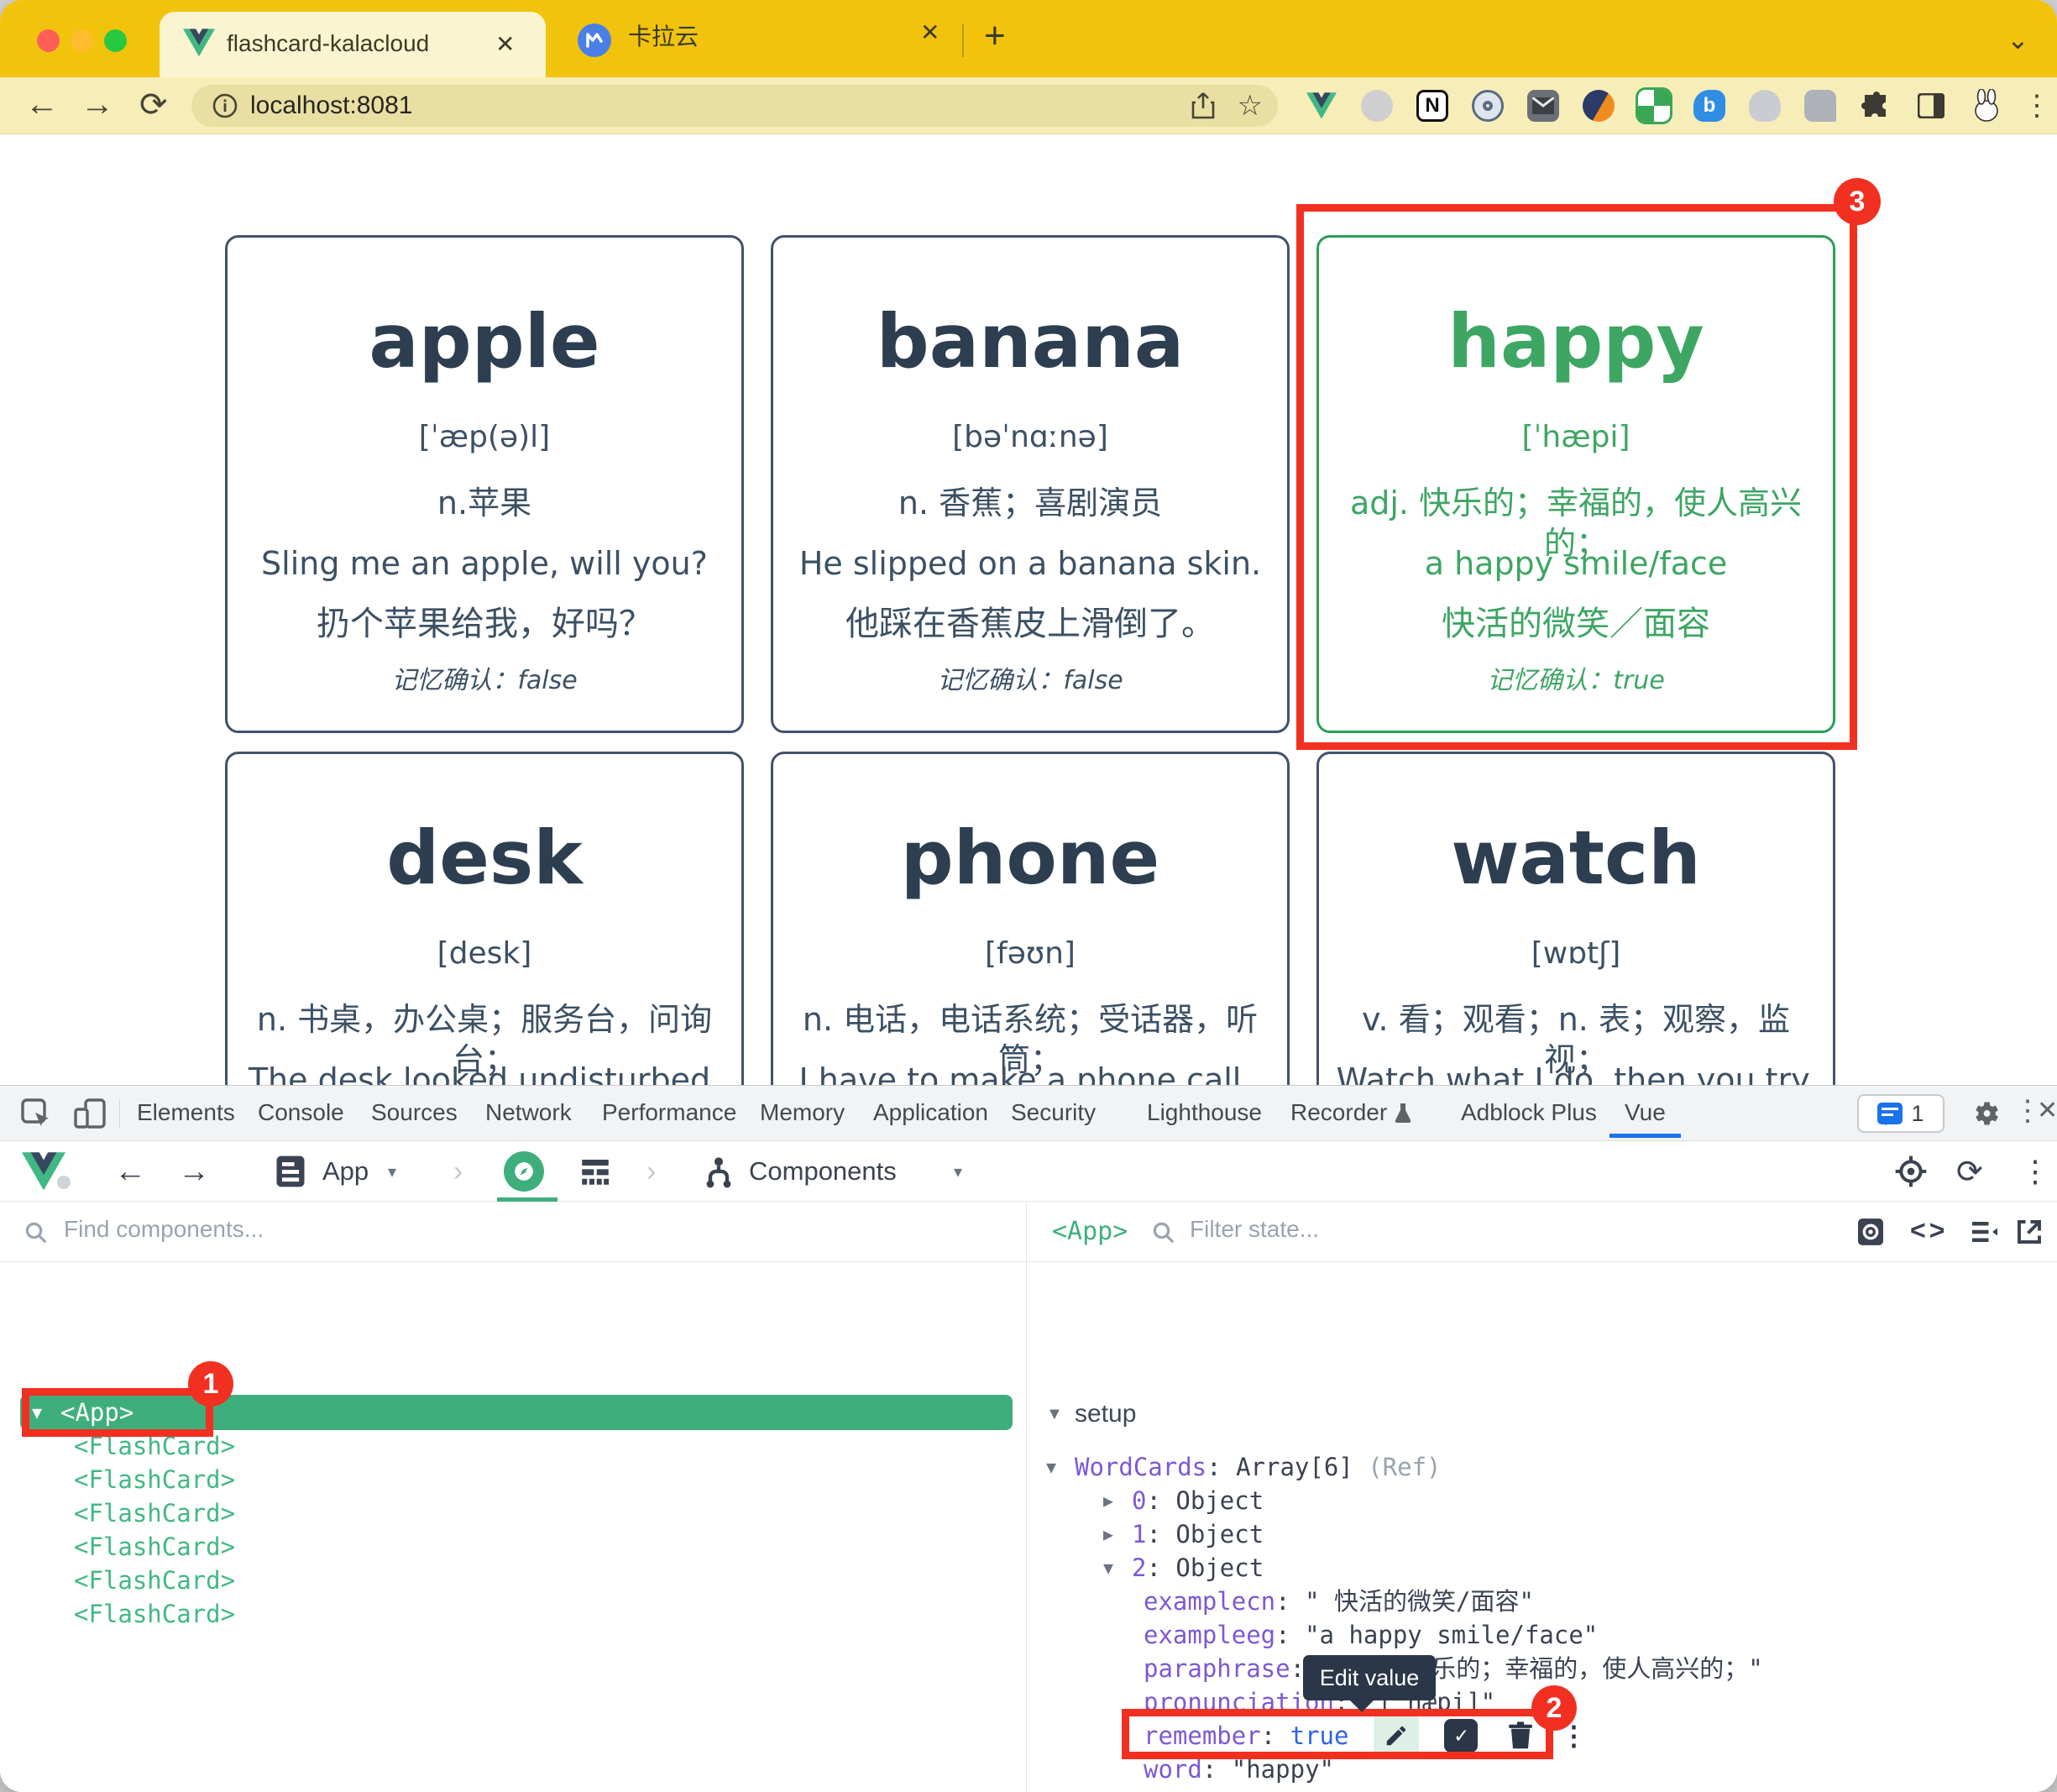 The image size is (2057, 1792). I want to click on devtools-menu-icon: ⋮, so click(2027, 1111).